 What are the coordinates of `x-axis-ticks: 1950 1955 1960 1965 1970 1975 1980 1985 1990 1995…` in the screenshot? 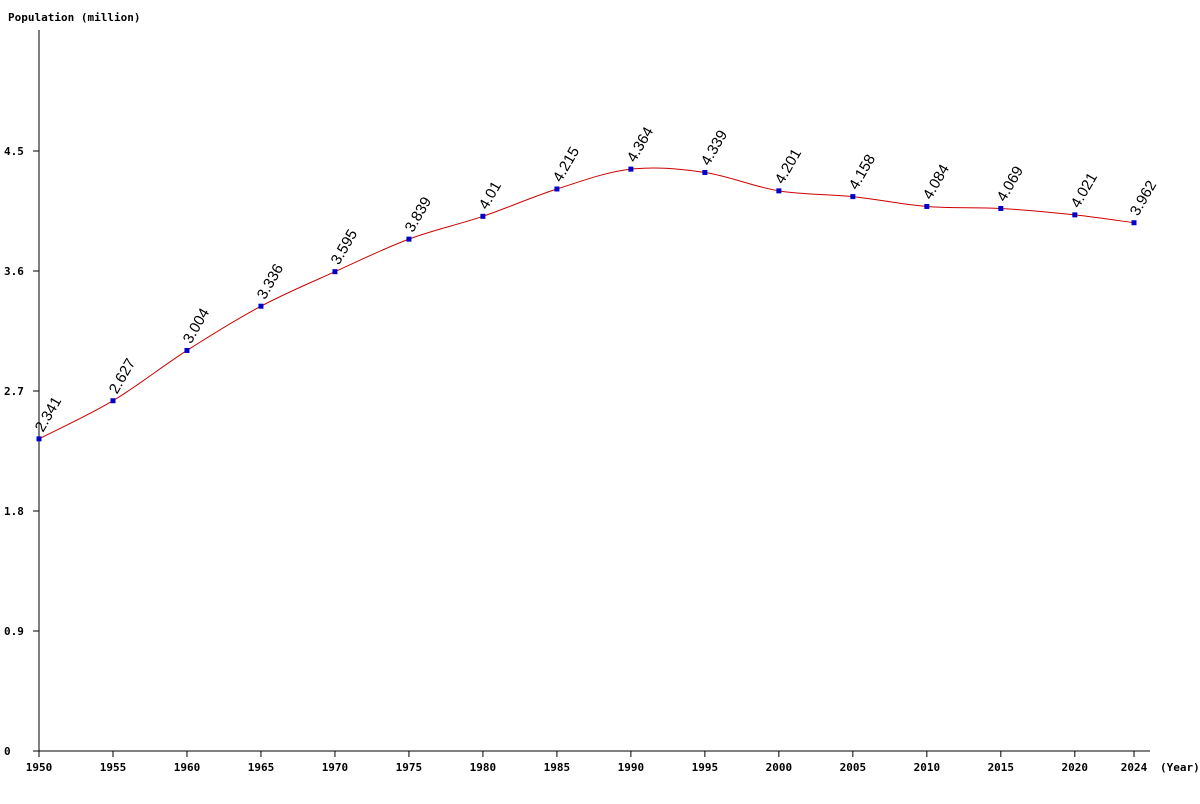 It's located at (587, 762).